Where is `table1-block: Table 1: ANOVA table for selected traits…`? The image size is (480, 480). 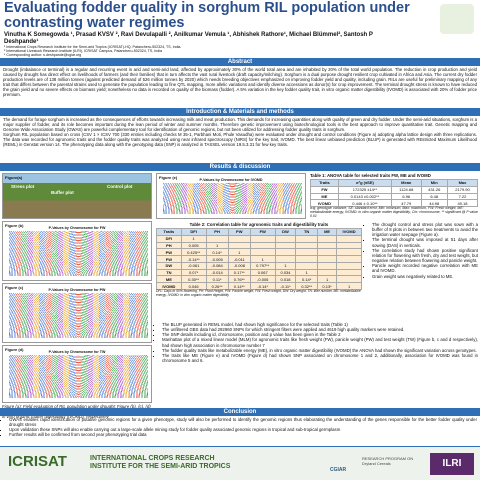
table1-block: Table 1: ANOVA table for selected traits… is located at coordinates (394, 196).